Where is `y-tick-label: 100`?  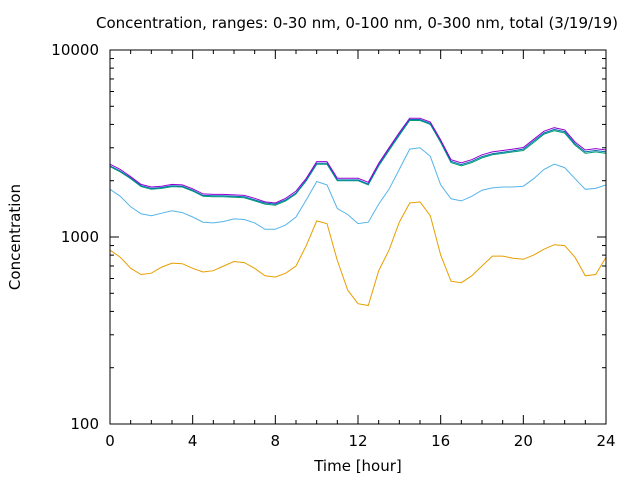 y-tick-label: 100 is located at coordinates (84, 424).